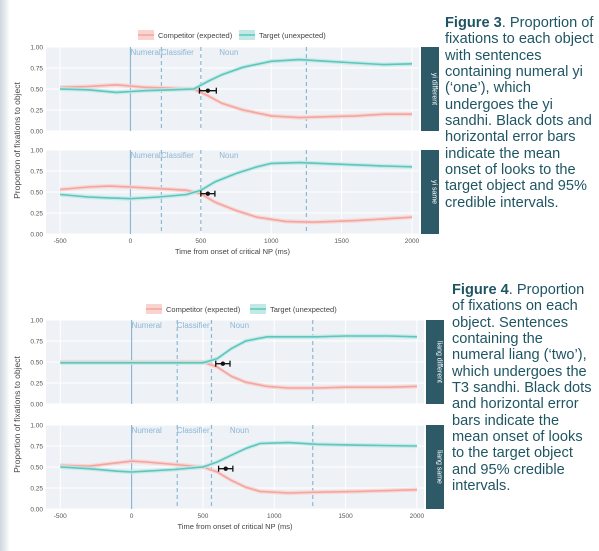  What do you see at coordinates (5, 275) in the screenshot?
I see `left-edge-shade` at bounding box center [5, 275].